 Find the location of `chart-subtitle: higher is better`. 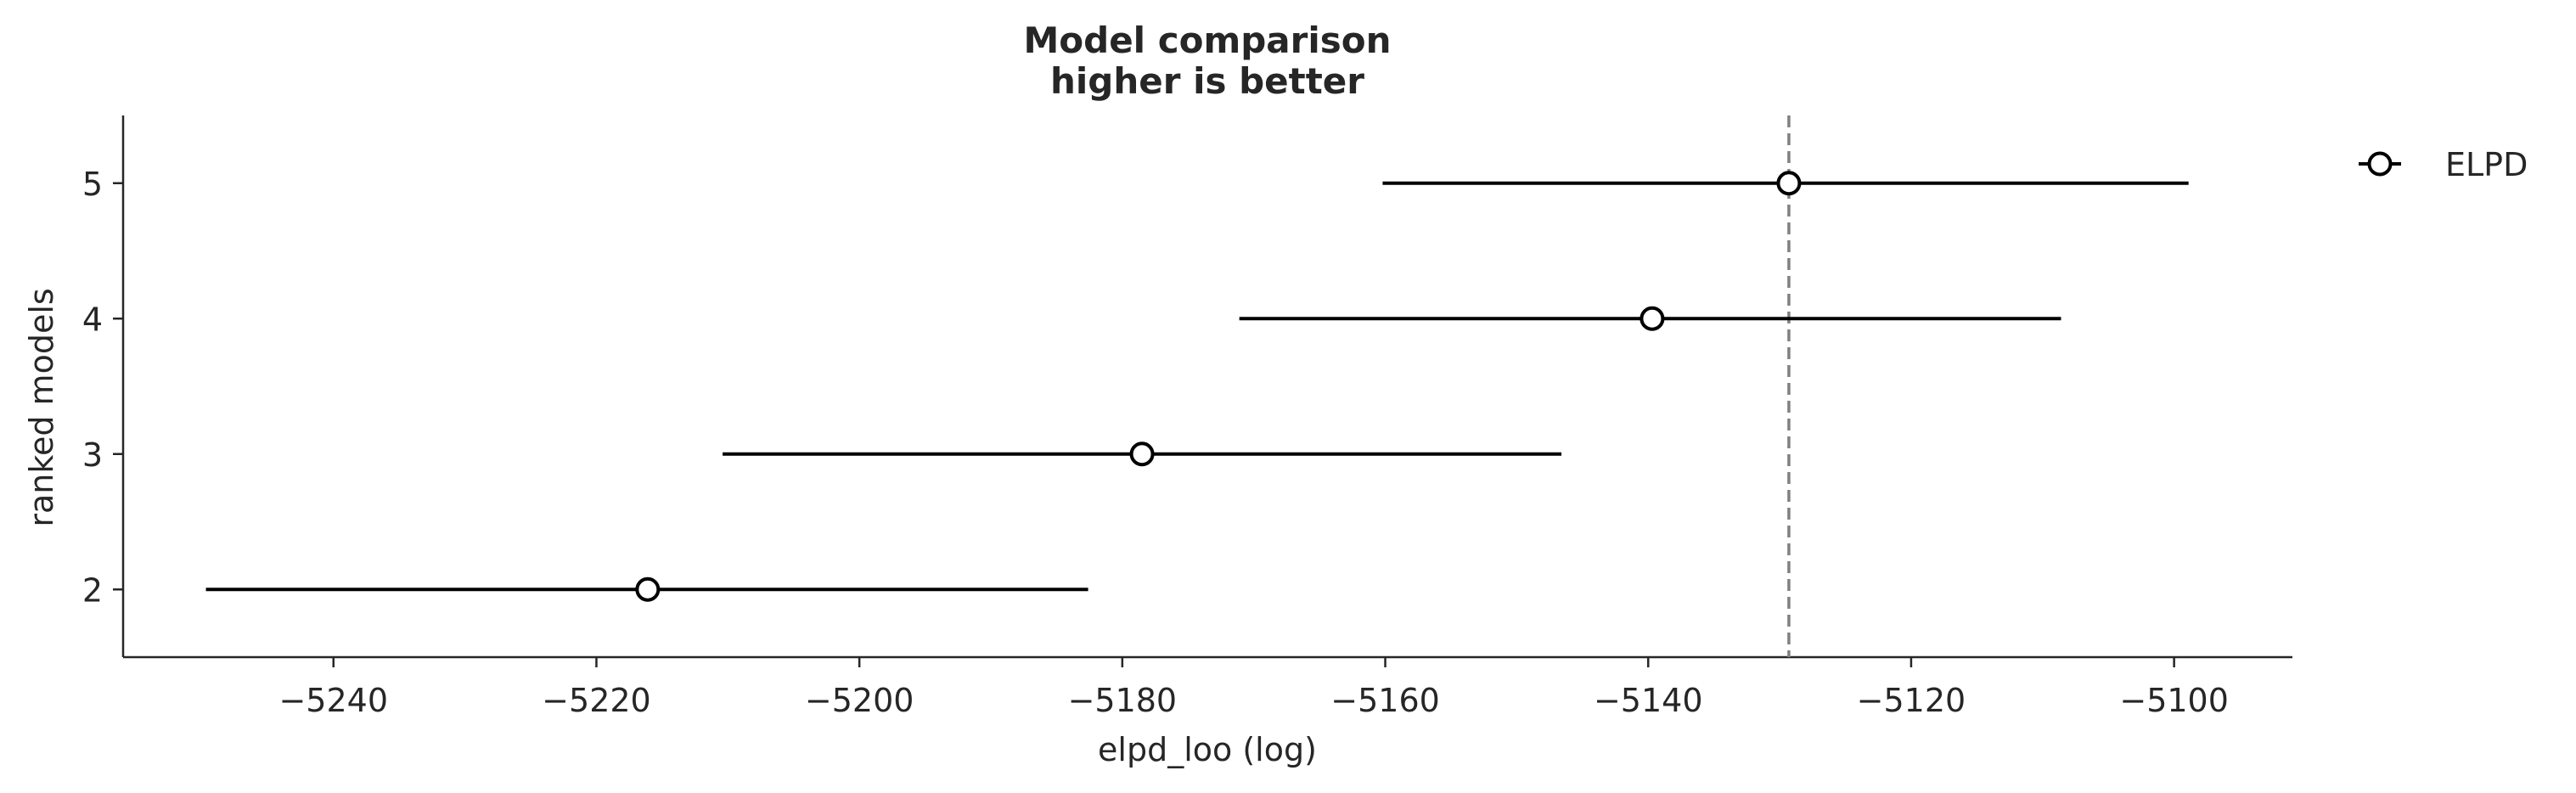

chart-subtitle: higher is better is located at coordinates (1207, 81).